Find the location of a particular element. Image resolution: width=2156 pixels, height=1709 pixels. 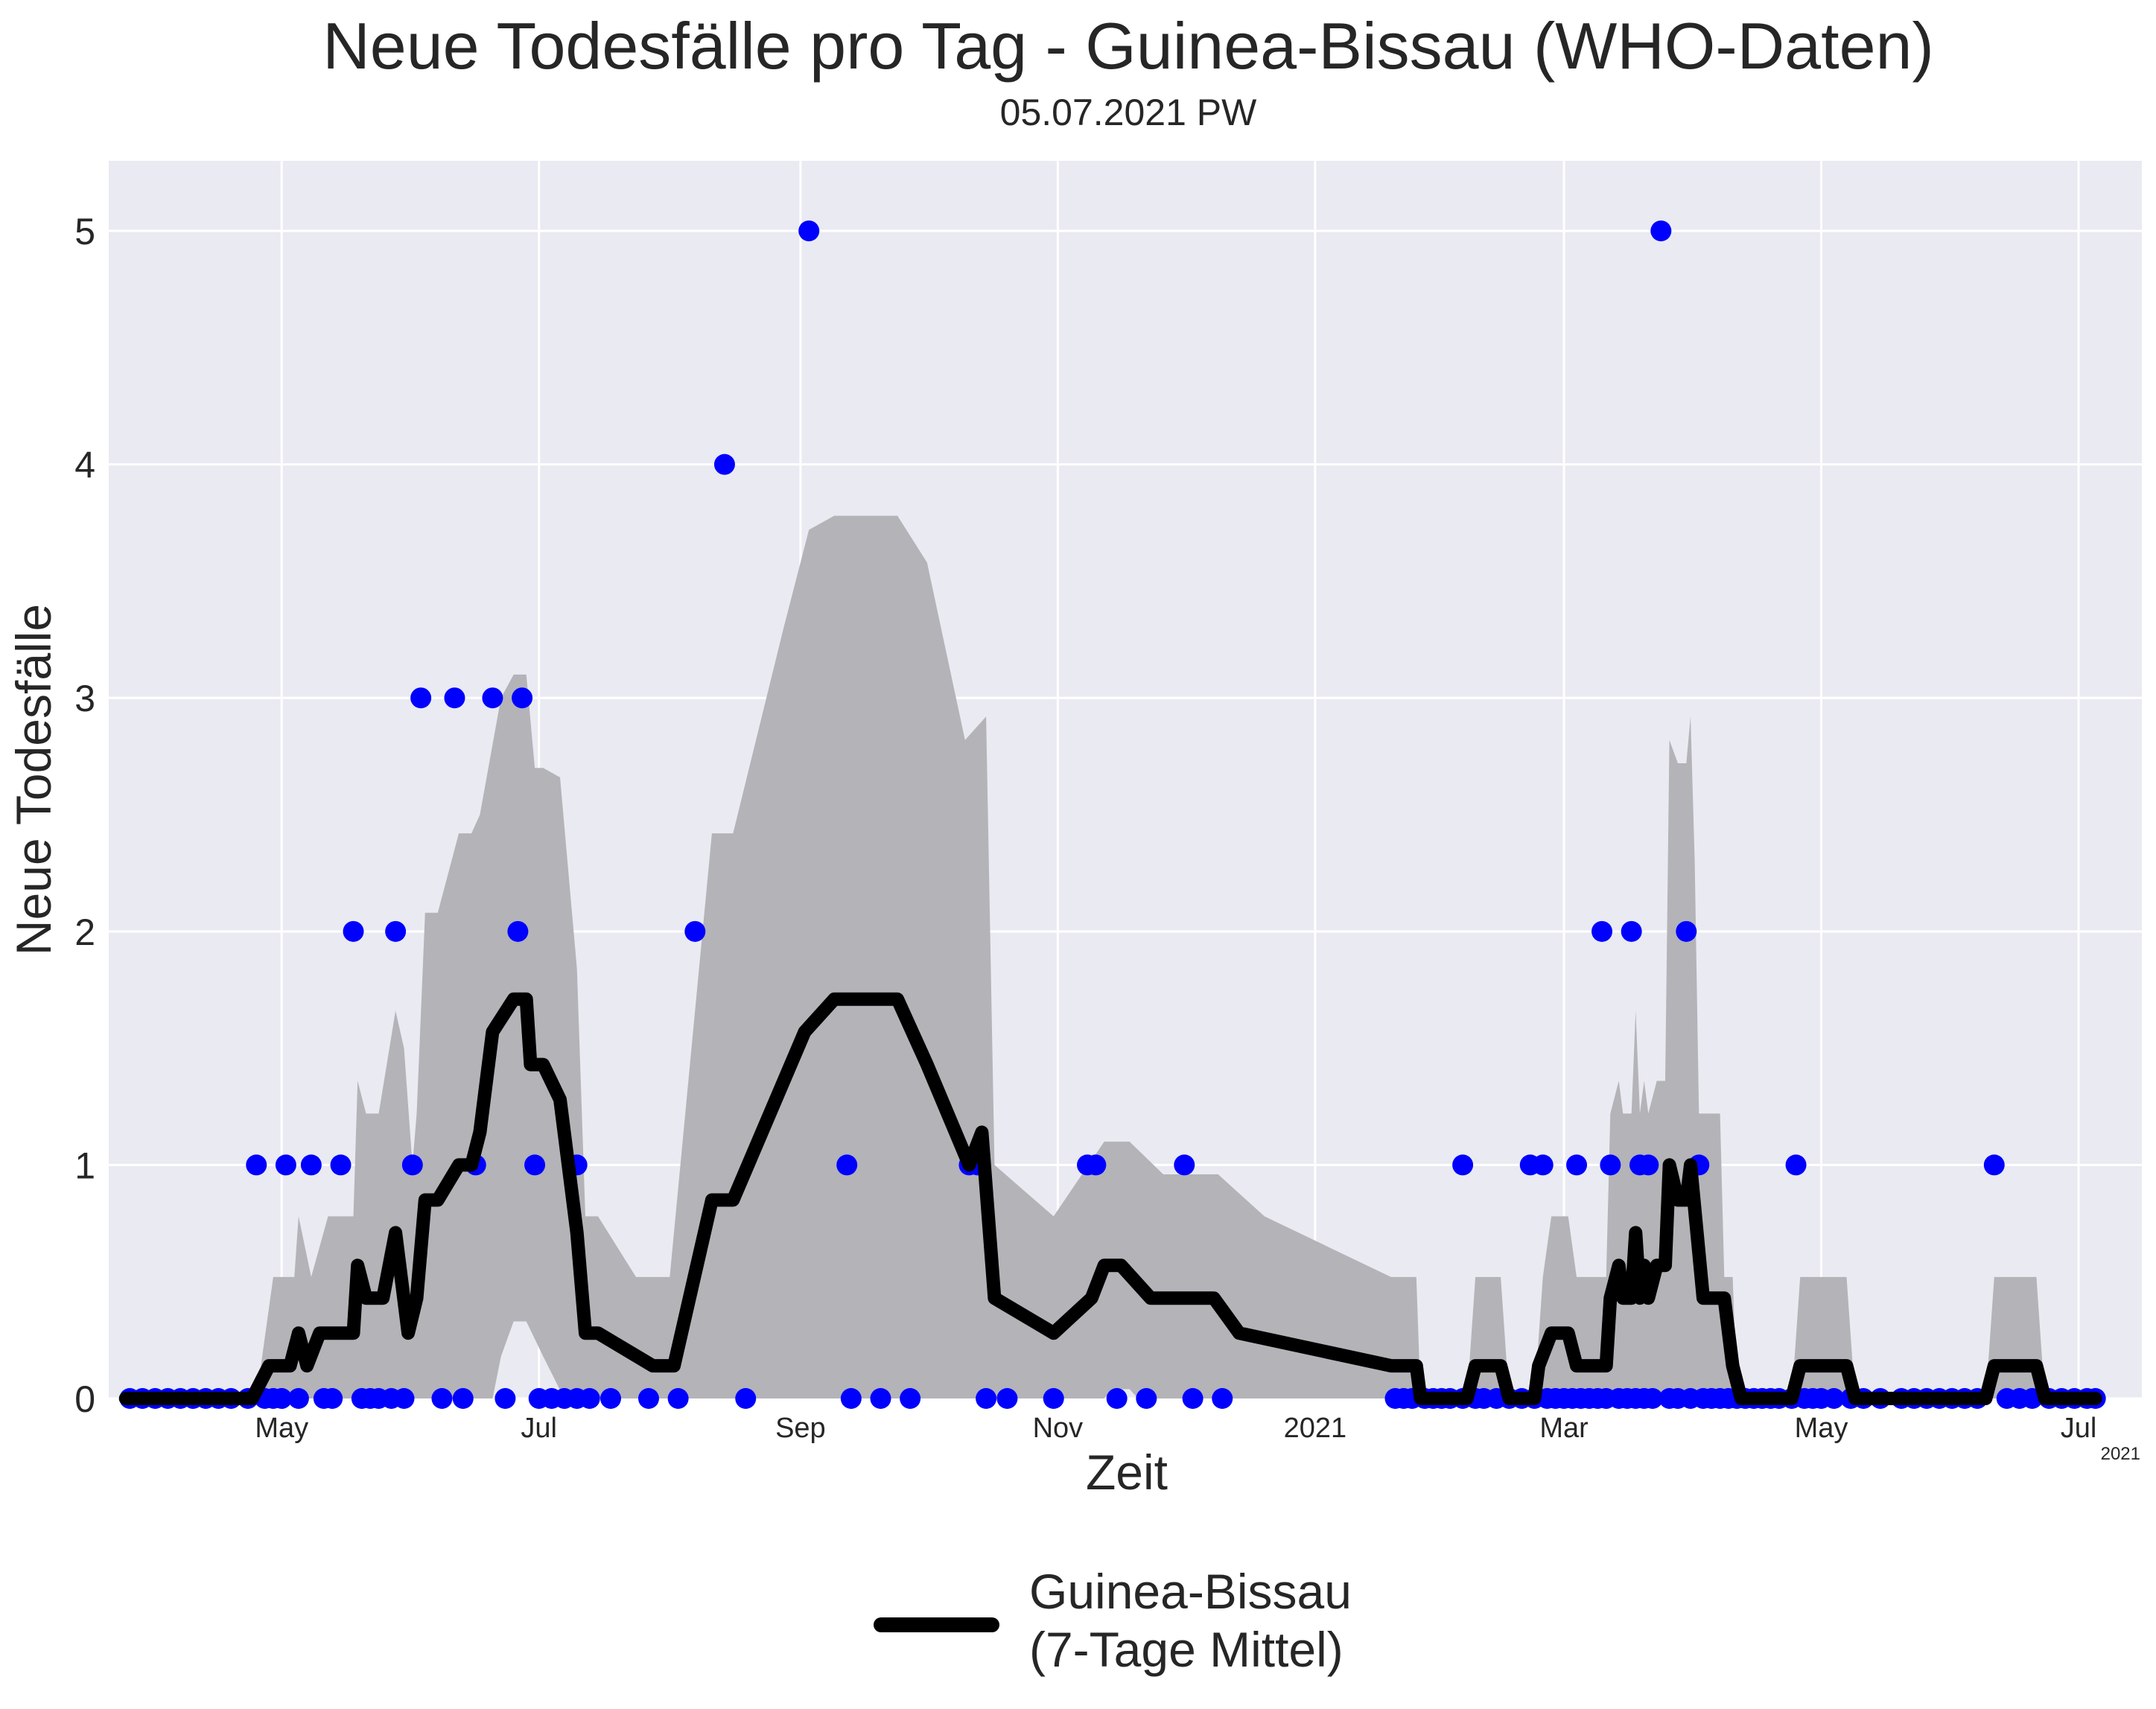

x-tick-label: Sep is located at coordinates (801, 1428).